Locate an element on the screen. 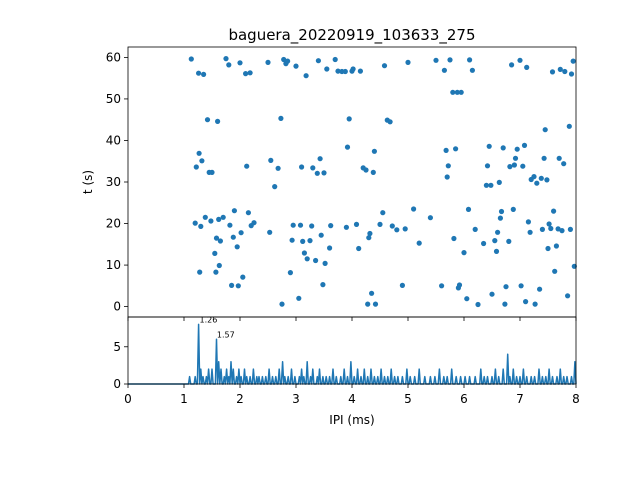  histogram-peak-annotations: 1.26 1.57 is located at coordinates (217, 327).